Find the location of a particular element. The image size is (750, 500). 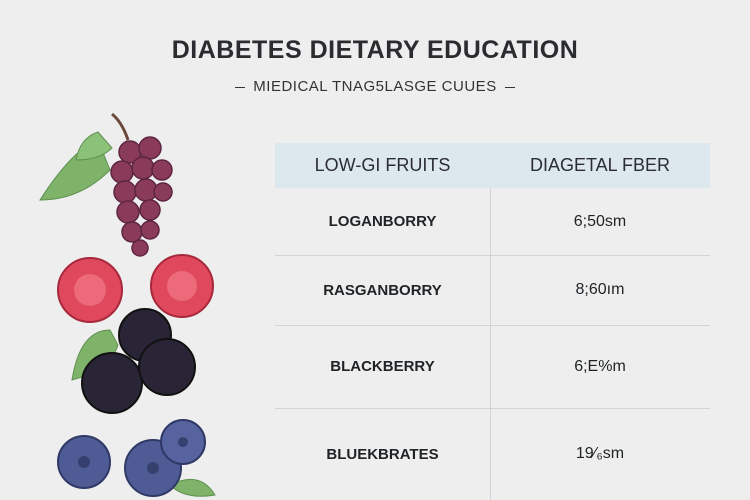

fruit-name: RASGANBORRY is located at coordinates (382, 290).